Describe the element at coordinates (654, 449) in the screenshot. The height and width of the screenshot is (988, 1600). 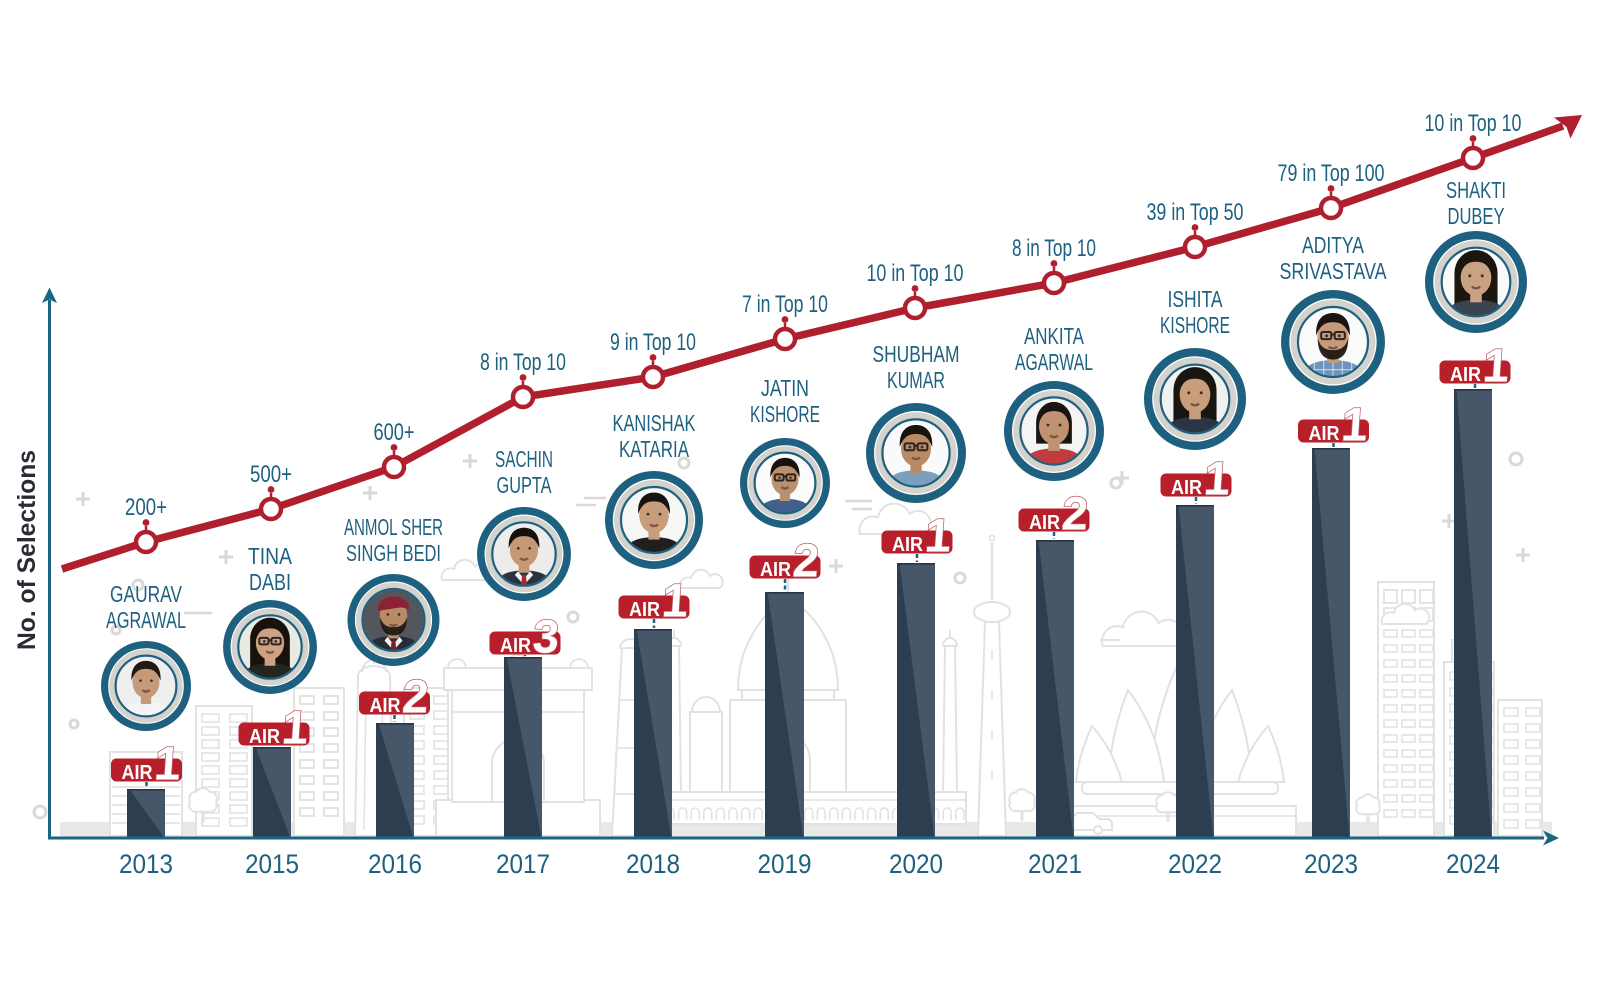
I see `svg-text: KATARIA` at that location.